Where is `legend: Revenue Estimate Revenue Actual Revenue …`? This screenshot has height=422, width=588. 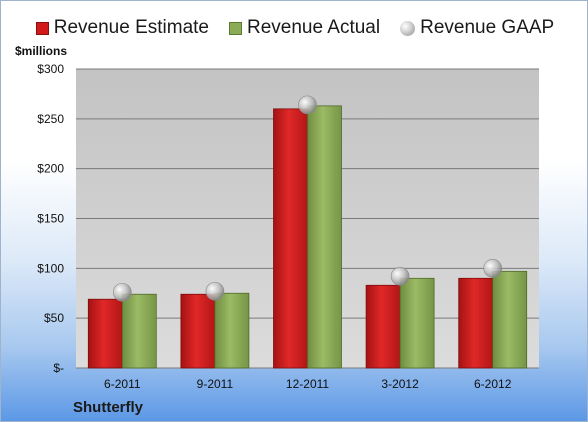 legend: Revenue Estimate Revenue Actual Revenue … is located at coordinates (294, 28).